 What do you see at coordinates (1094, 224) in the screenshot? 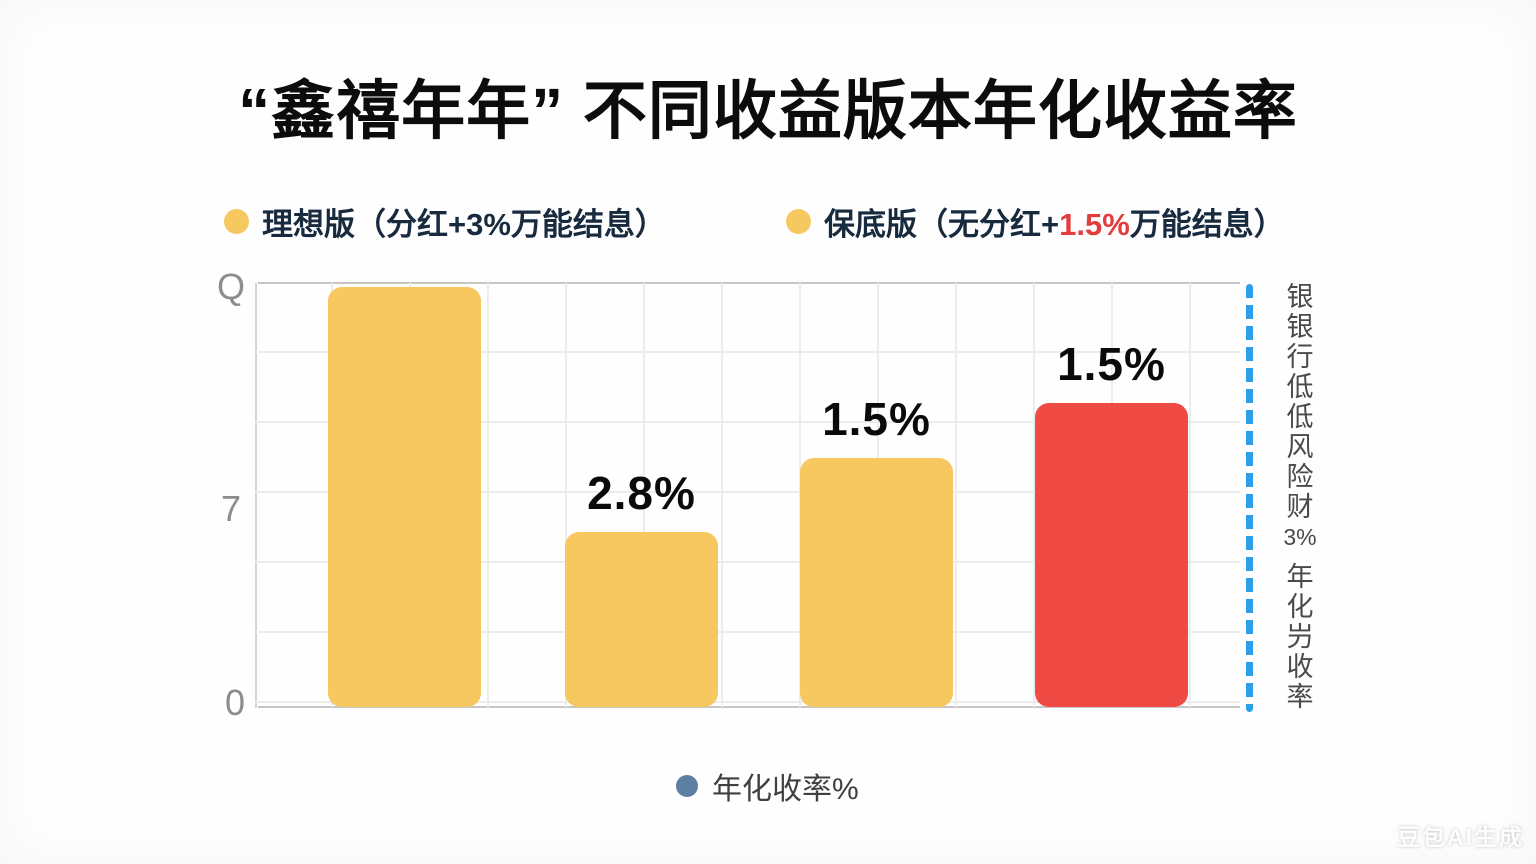
I see `legend-label-highlight: 1.5%` at bounding box center [1094, 224].